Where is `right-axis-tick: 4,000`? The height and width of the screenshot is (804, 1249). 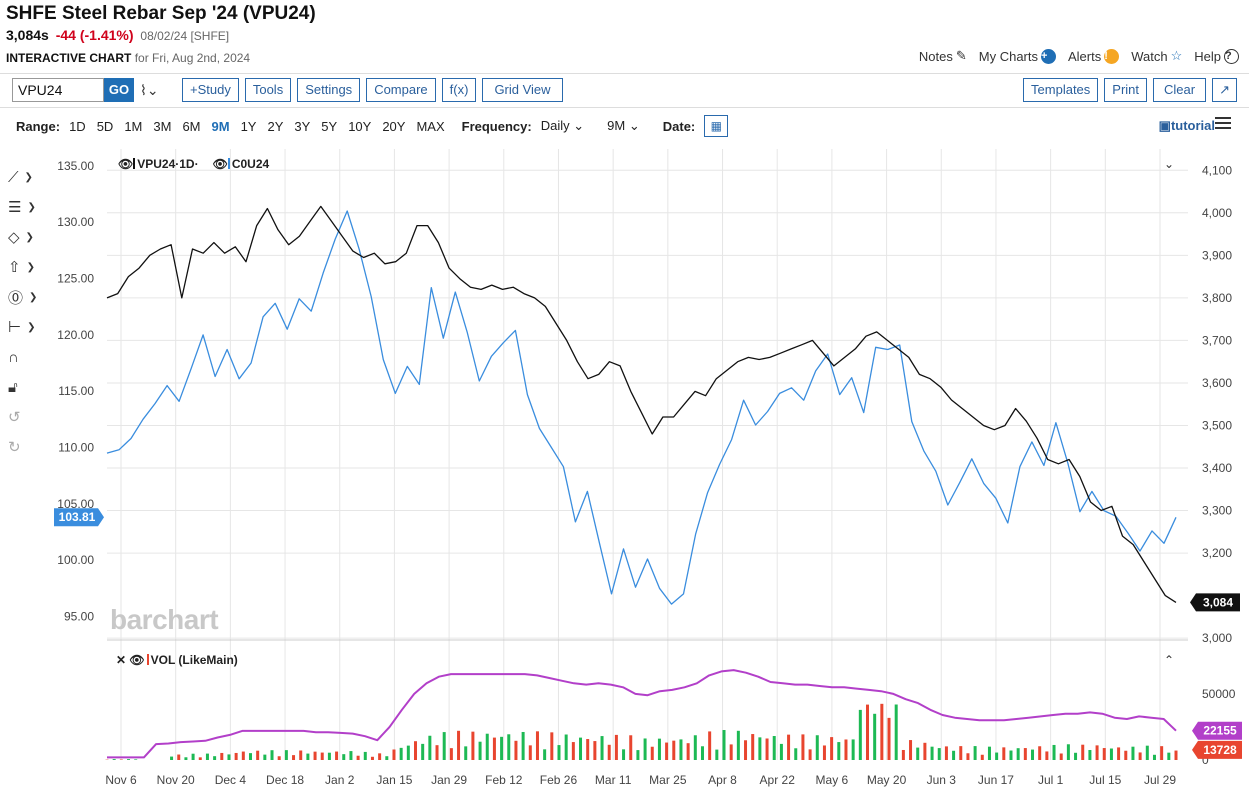 right-axis-tick: 4,000 is located at coordinates (1217, 213).